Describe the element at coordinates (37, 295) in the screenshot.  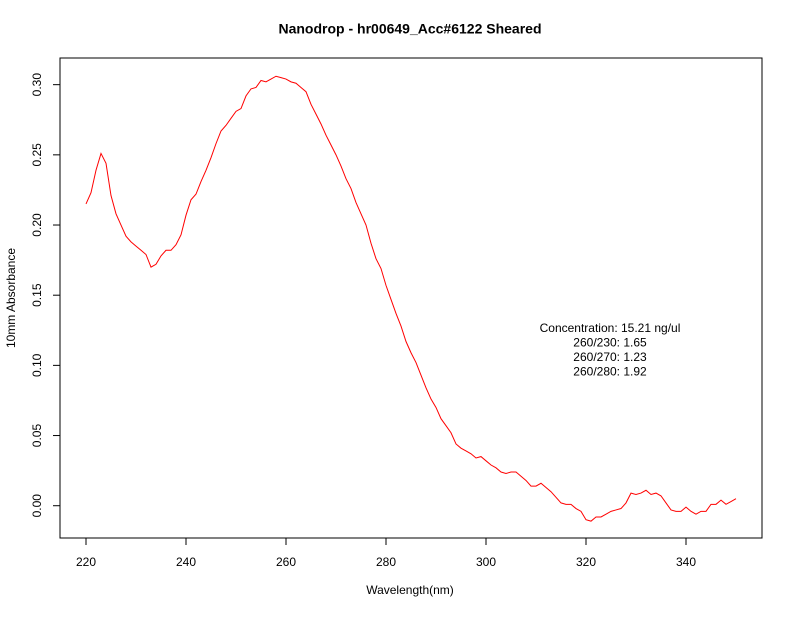
I see `y-tick-label: 0.15` at that location.